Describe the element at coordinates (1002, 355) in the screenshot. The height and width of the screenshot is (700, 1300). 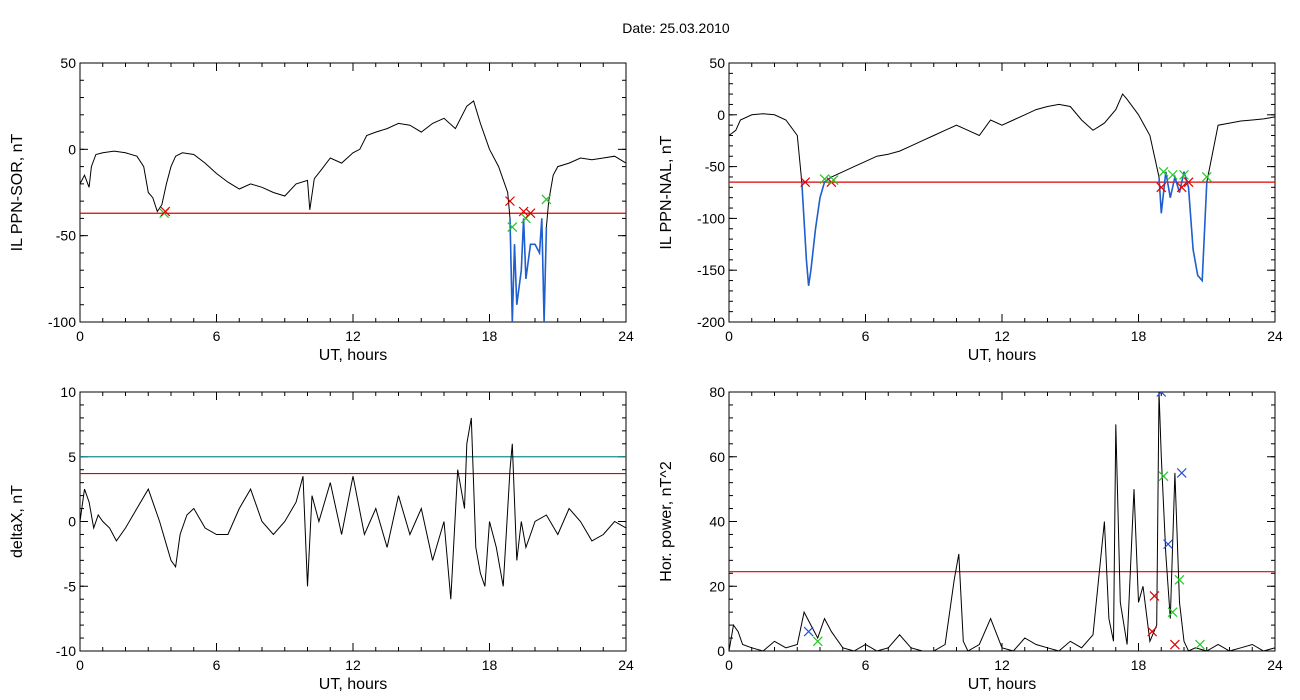
I see `x-axis-label: UT, hours` at that location.